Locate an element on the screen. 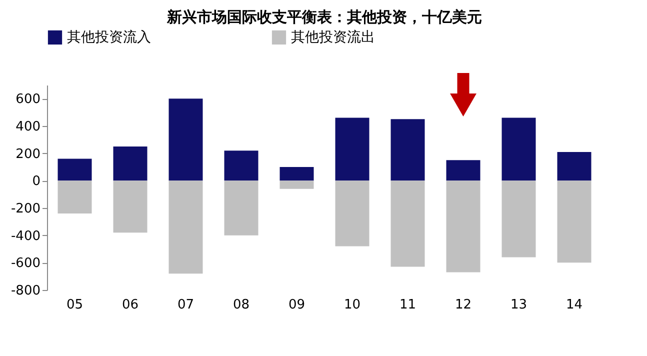 This screenshot has height=356, width=647. x-tick-label: 07 is located at coordinates (185, 305).